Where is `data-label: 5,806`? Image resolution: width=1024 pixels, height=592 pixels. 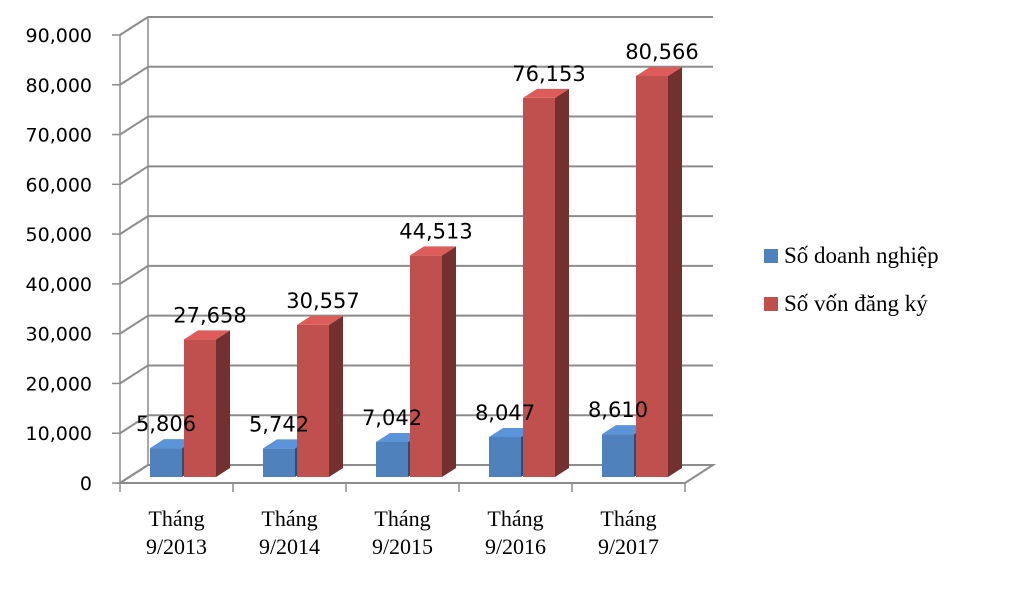 data-label: 5,806 is located at coordinates (166, 424).